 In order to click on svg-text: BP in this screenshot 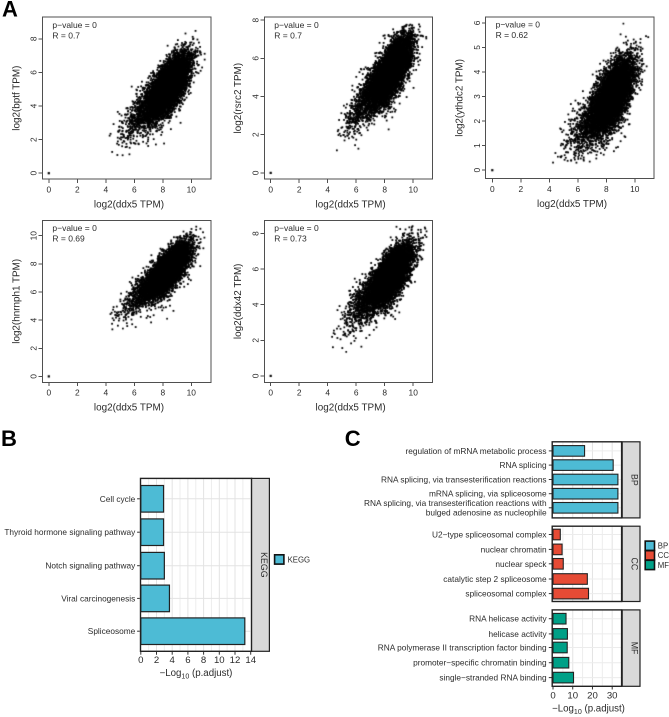, I will do `click(663, 546)`.